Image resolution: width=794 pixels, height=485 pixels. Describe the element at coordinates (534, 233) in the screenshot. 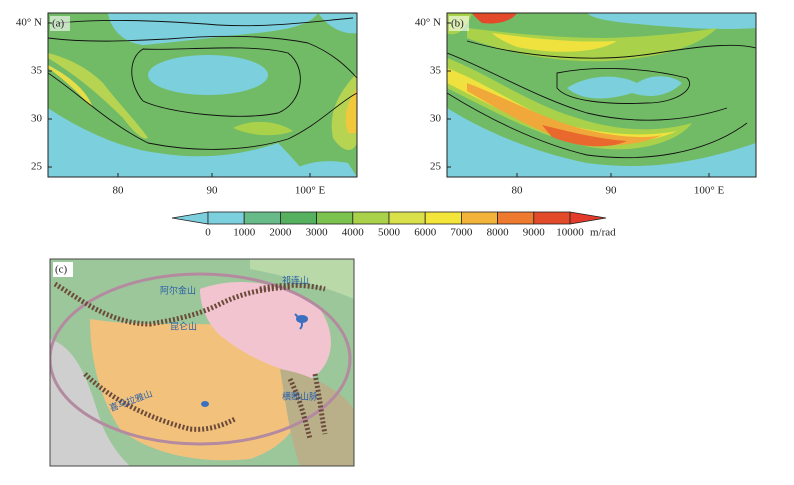

I see `colorbar-tick-label: 9000` at that location.